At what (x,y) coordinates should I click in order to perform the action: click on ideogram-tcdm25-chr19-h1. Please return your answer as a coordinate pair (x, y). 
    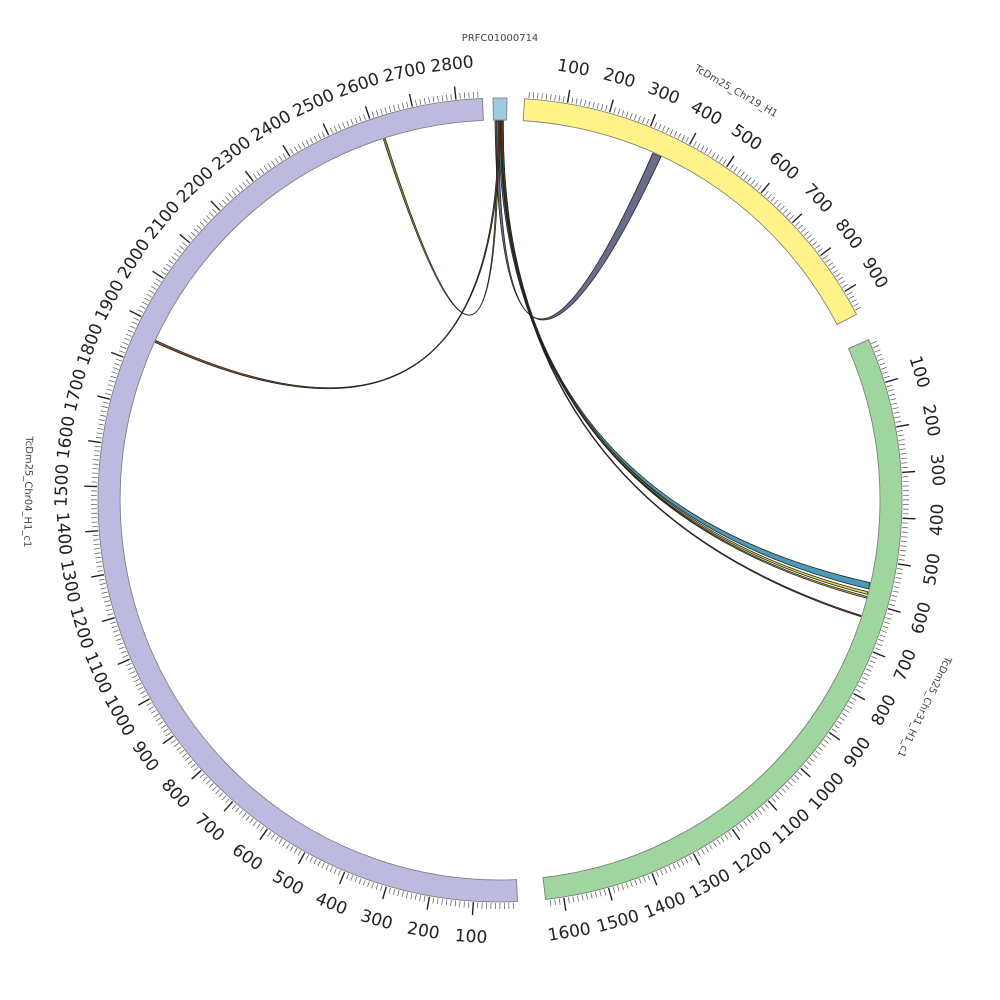
    Looking at the image, I should click on (690, 212).